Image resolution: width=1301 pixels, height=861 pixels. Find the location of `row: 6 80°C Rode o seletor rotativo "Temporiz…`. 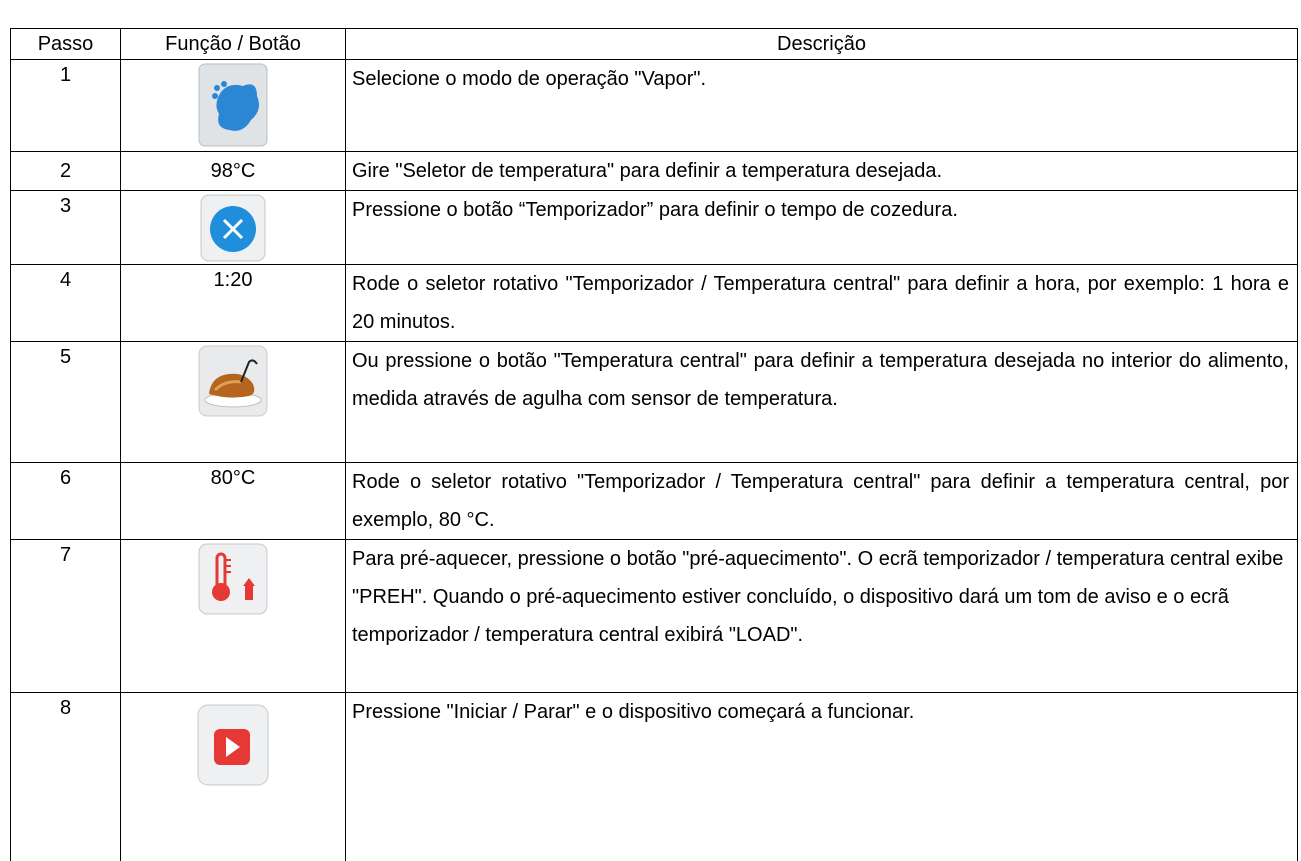

row: 6 80°C Rode o seletor rotativo "Temporiz… is located at coordinates (654, 501).